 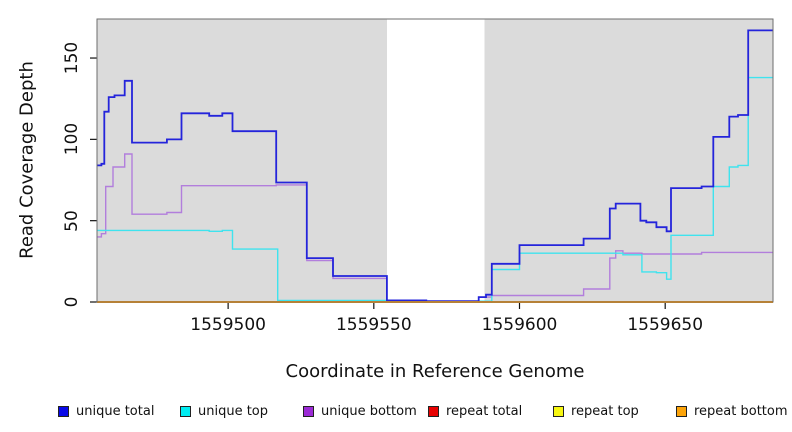 I want to click on legend-label: repeat bottom, so click(x=741, y=411).